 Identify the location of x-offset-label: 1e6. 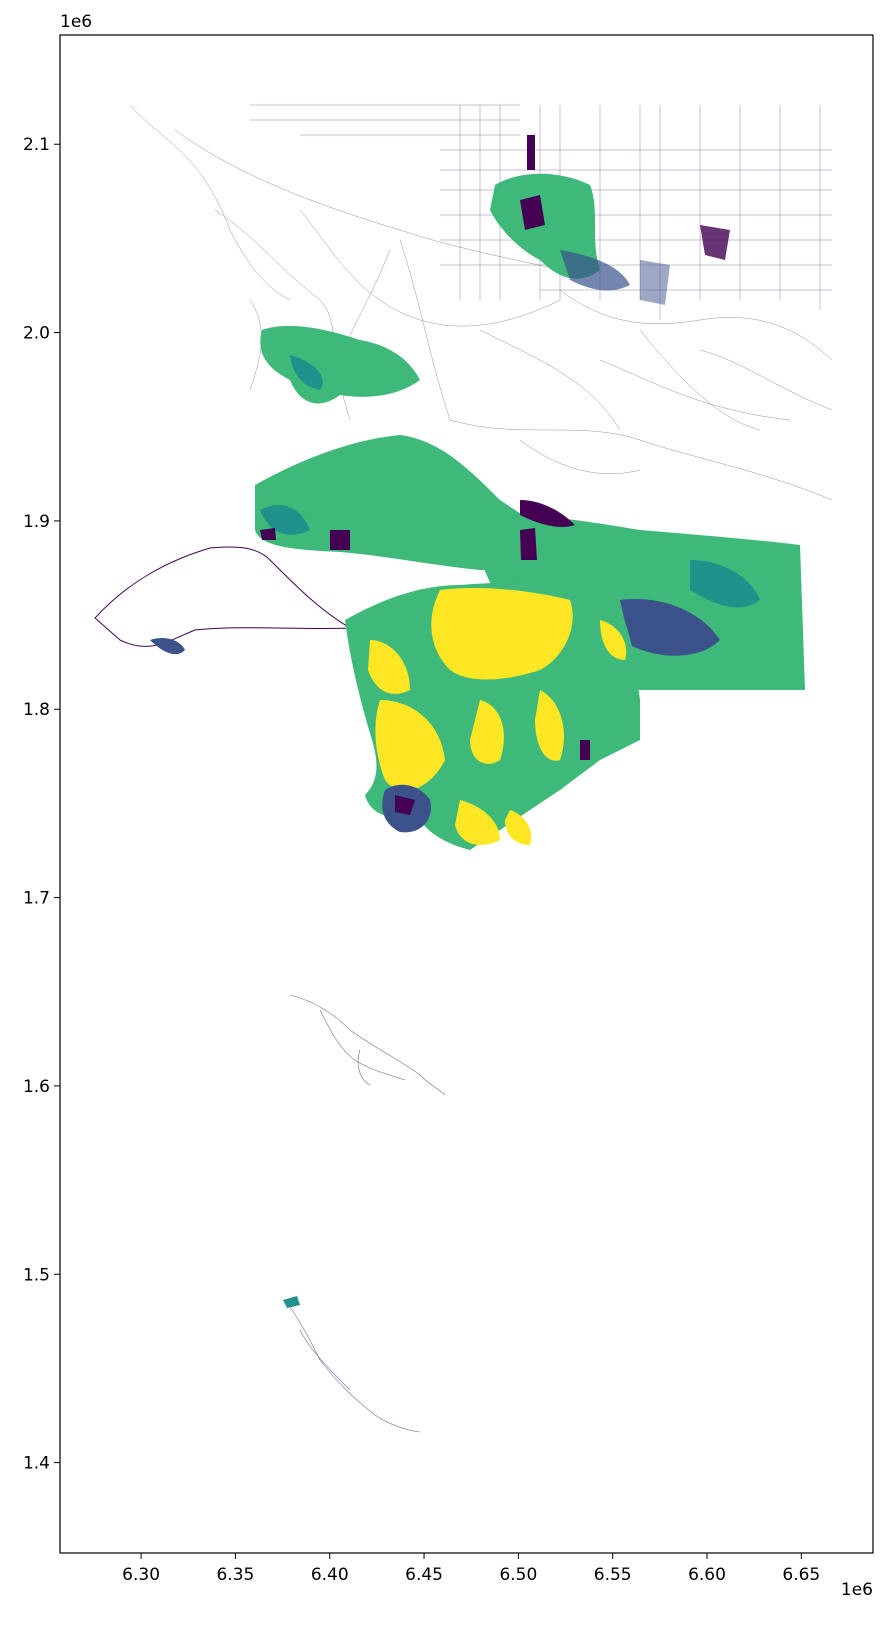
(857, 1590).